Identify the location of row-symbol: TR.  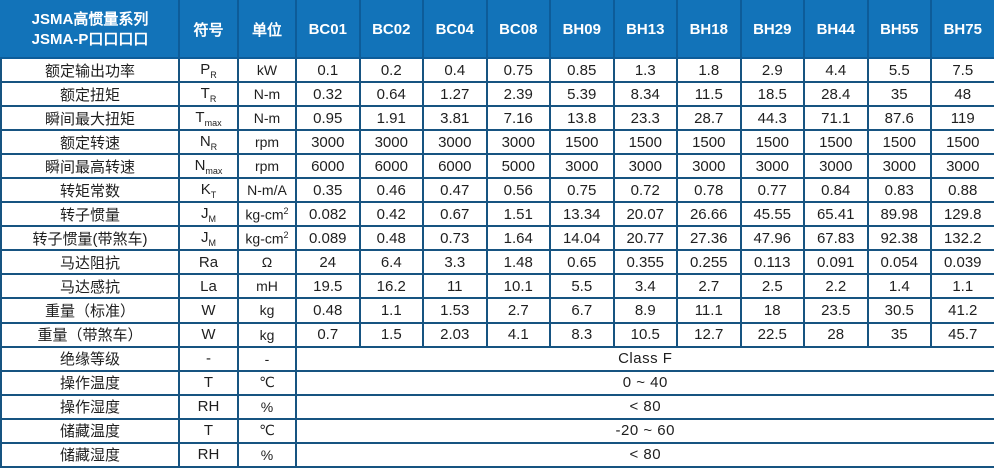
(208, 94).